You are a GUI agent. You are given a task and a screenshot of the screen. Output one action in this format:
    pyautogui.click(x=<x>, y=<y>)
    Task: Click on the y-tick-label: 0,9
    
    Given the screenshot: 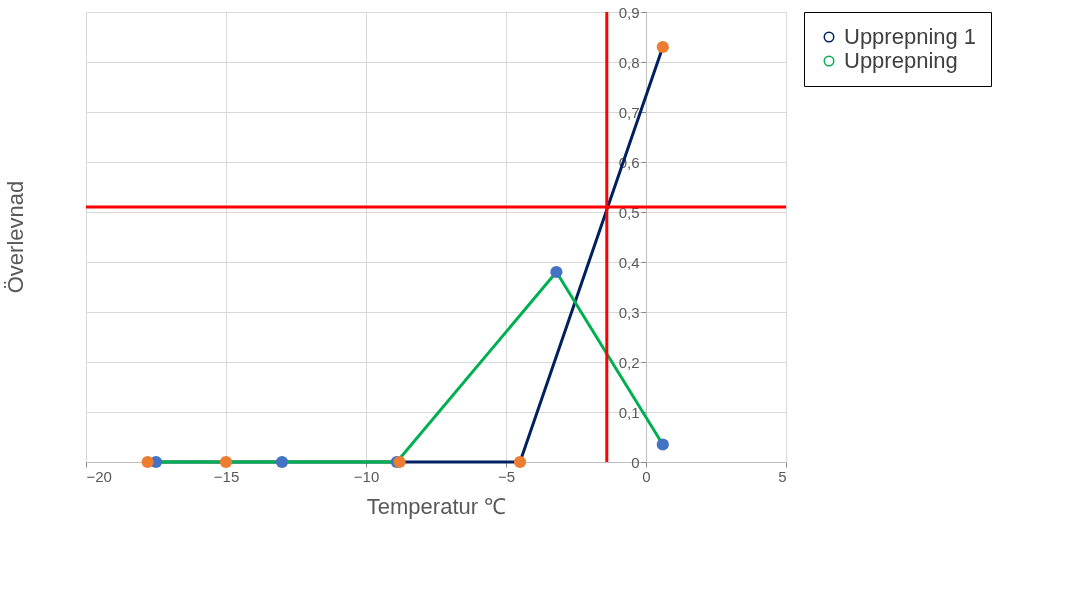 What is the action you would take?
    pyautogui.click(x=629, y=12)
    